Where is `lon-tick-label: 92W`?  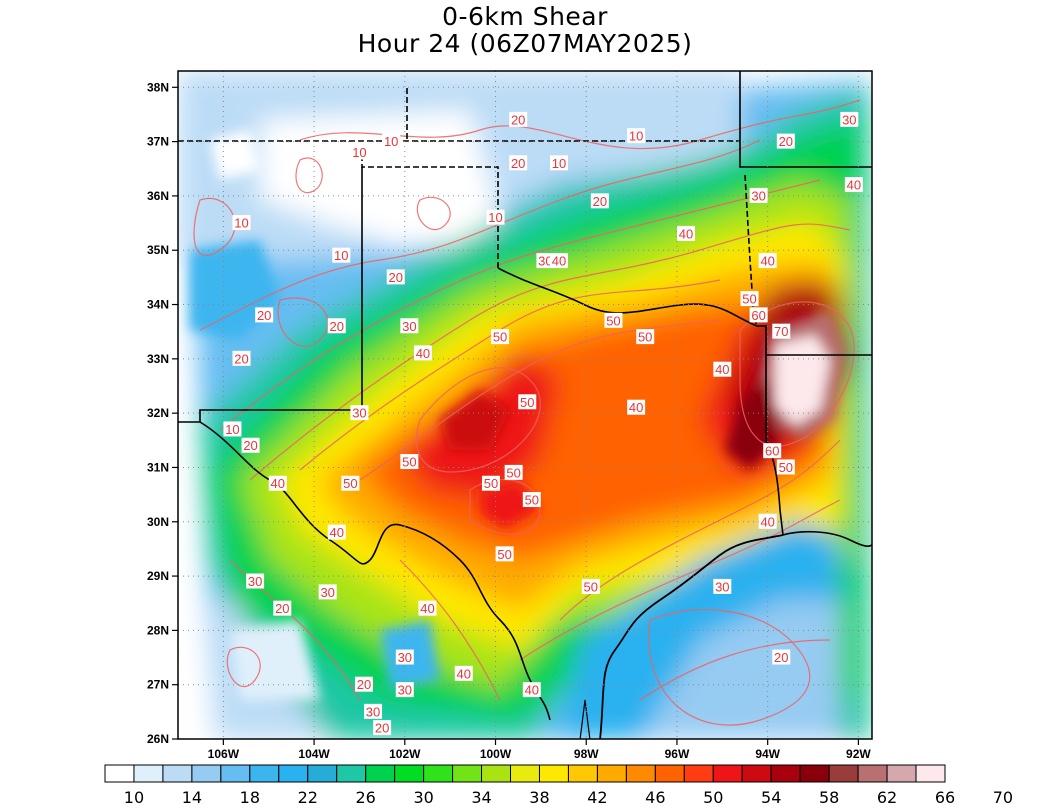
lon-tick-label: 92W is located at coordinates (858, 754).